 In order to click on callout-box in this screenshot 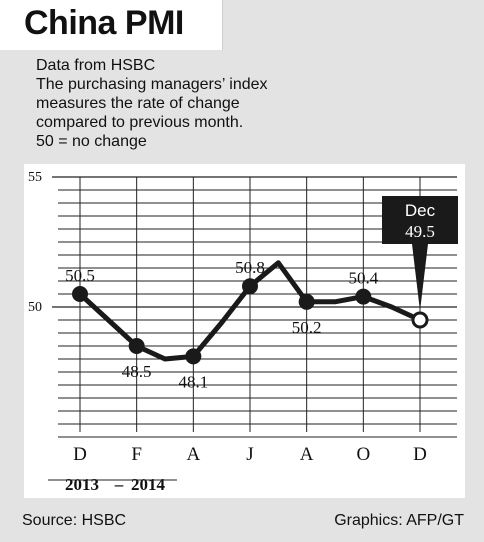, I will do `click(420, 220)`.